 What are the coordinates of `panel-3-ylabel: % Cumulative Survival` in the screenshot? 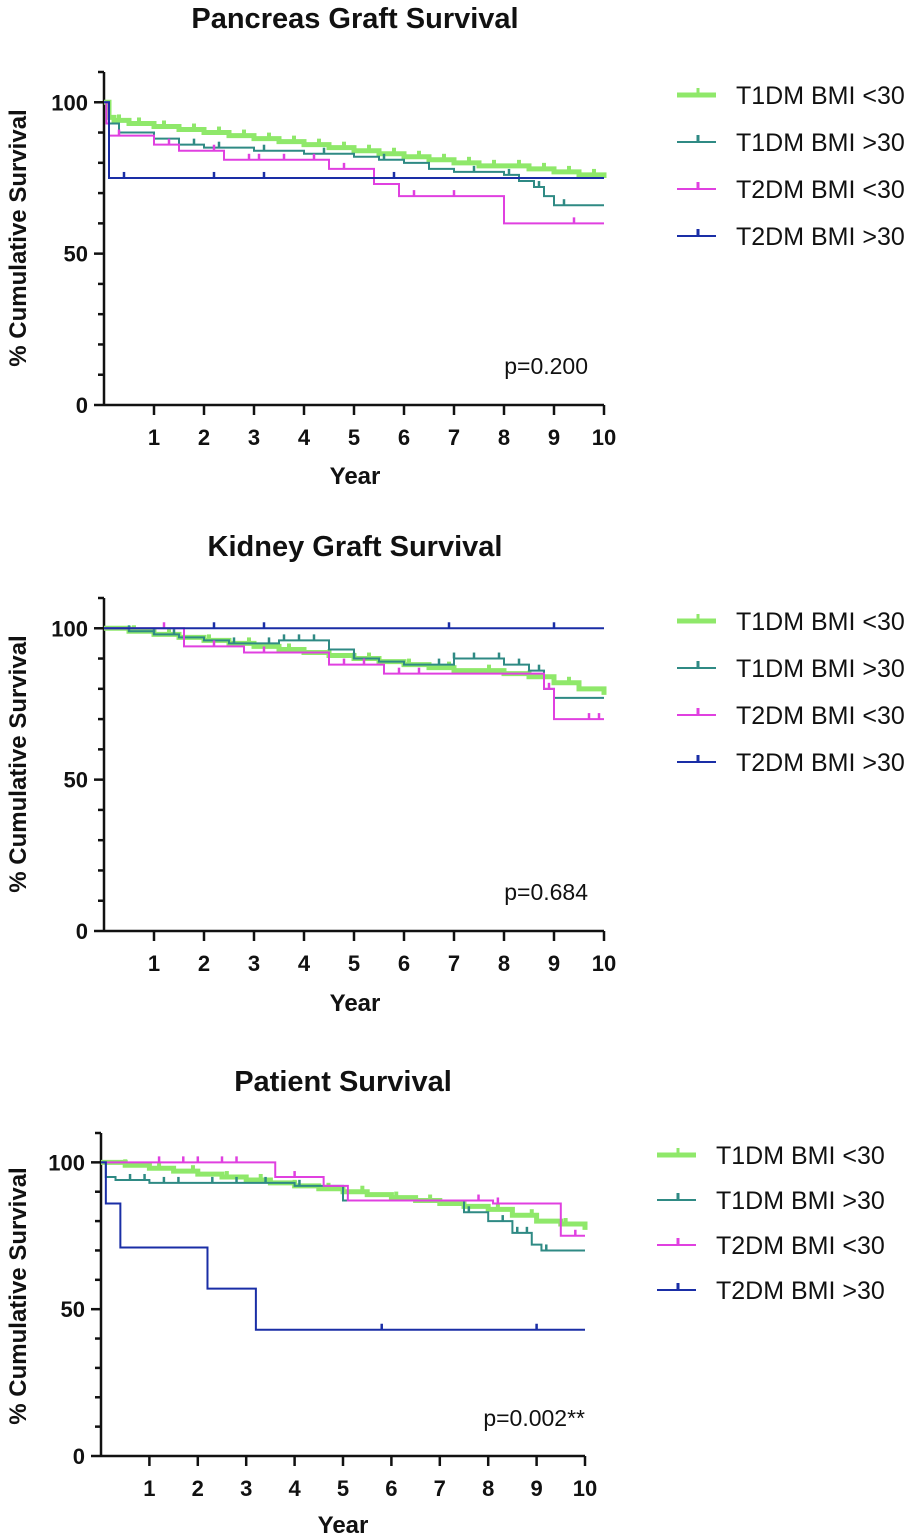 It's located at (18, 1295).